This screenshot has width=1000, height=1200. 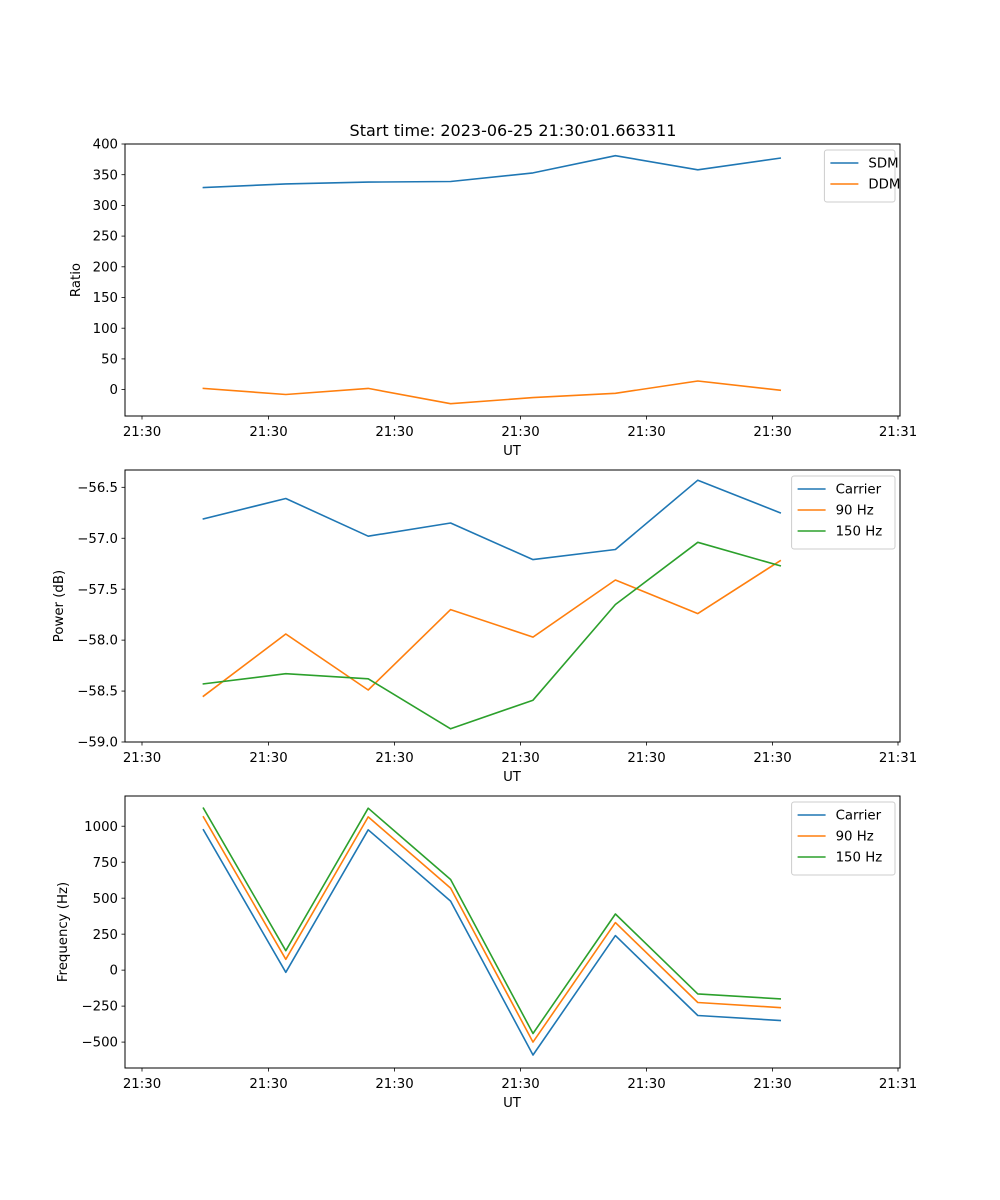 What do you see at coordinates (105, 206) in the screenshot?
I see `ratio-ytick-label: 300` at bounding box center [105, 206].